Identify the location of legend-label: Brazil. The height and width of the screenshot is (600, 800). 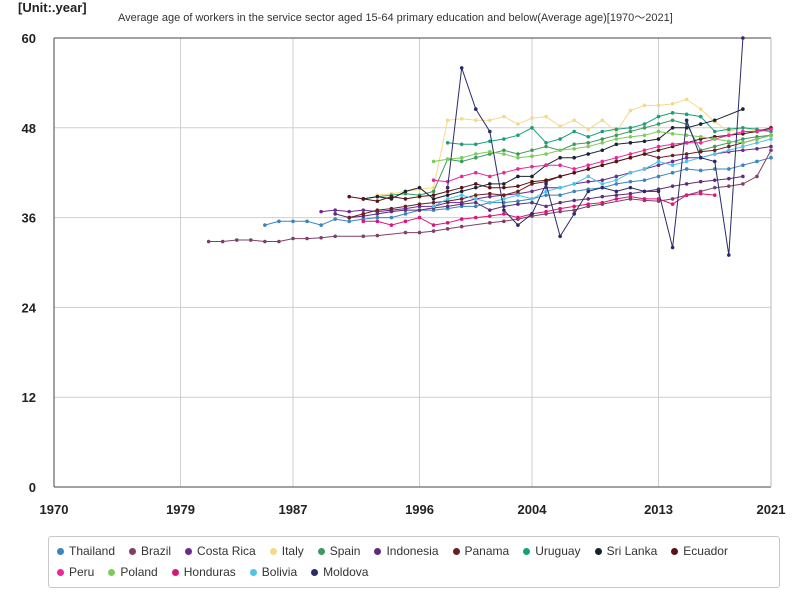
(156, 551).